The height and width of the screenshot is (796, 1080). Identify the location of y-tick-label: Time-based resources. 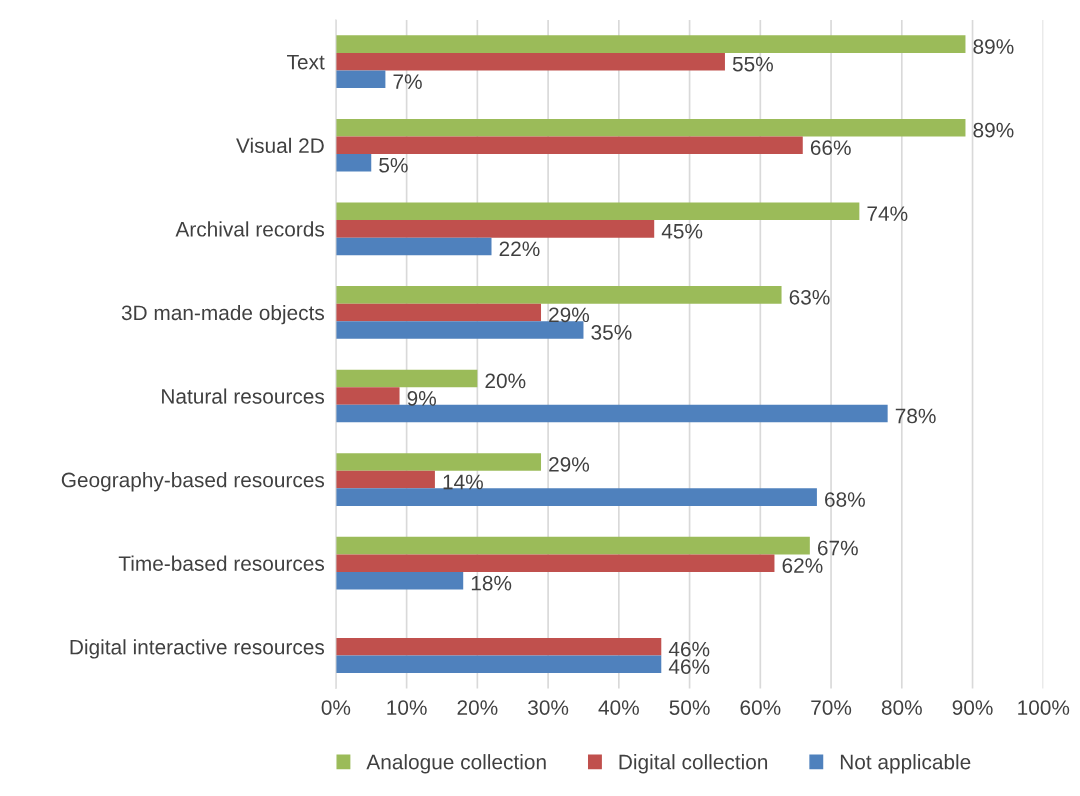
(221, 563).